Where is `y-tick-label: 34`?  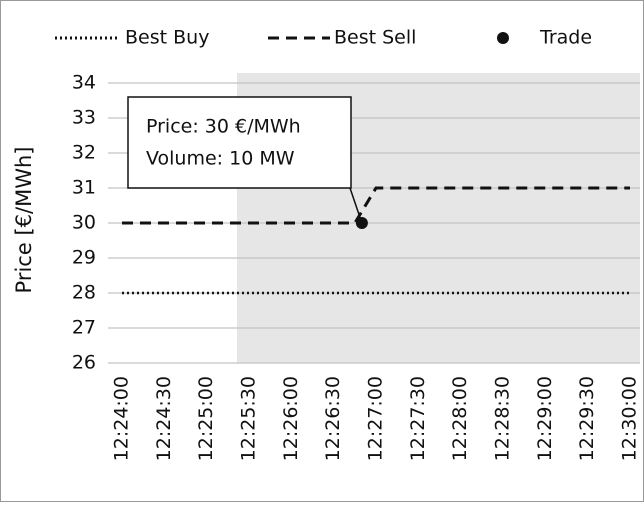 y-tick-label: 34 is located at coordinates (84, 83).